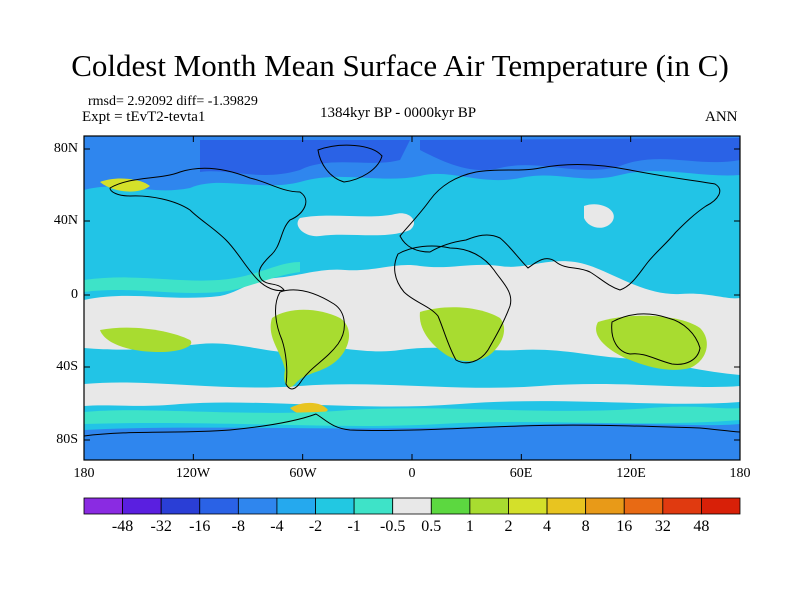 Image resolution: width=800 pixels, height=600 pixels. Describe the element at coordinates (315, 526) in the screenshot. I see `colorbar-label: -2` at that location.